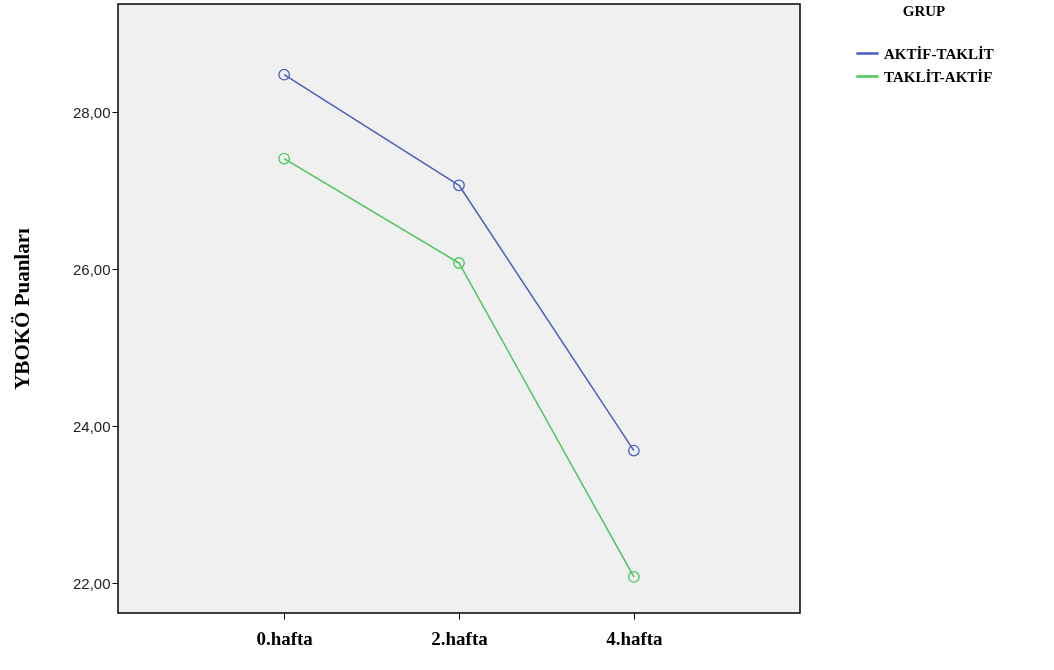 The width and height of the screenshot is (1054, 670). What do you see at coordinates (91, 583) in the screenshot?
I see `y-tick-label: 22,00` at bounding box center [91, 583].